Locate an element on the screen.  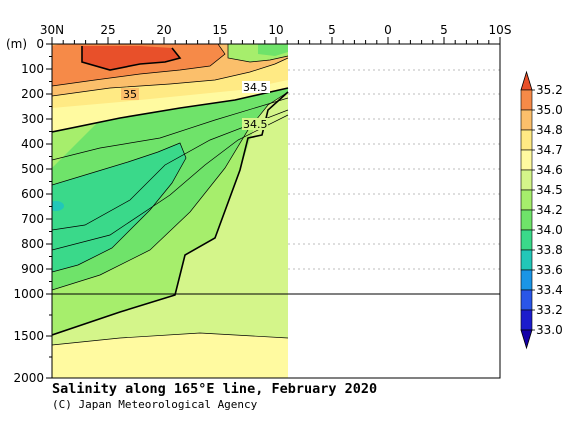
x-tick-label: 0 is located at coordinates (388, 30).